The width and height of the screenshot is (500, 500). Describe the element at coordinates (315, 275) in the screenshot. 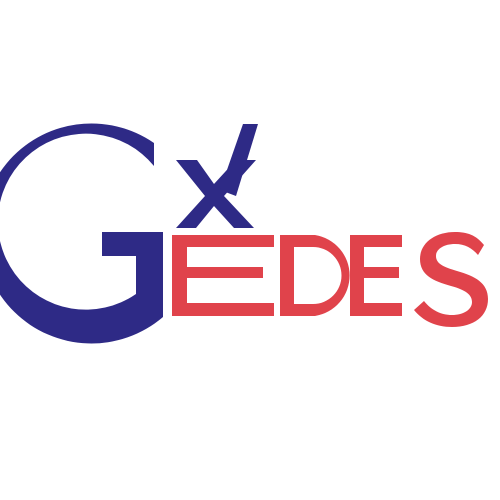

I see `logo-letter-d` at that location.